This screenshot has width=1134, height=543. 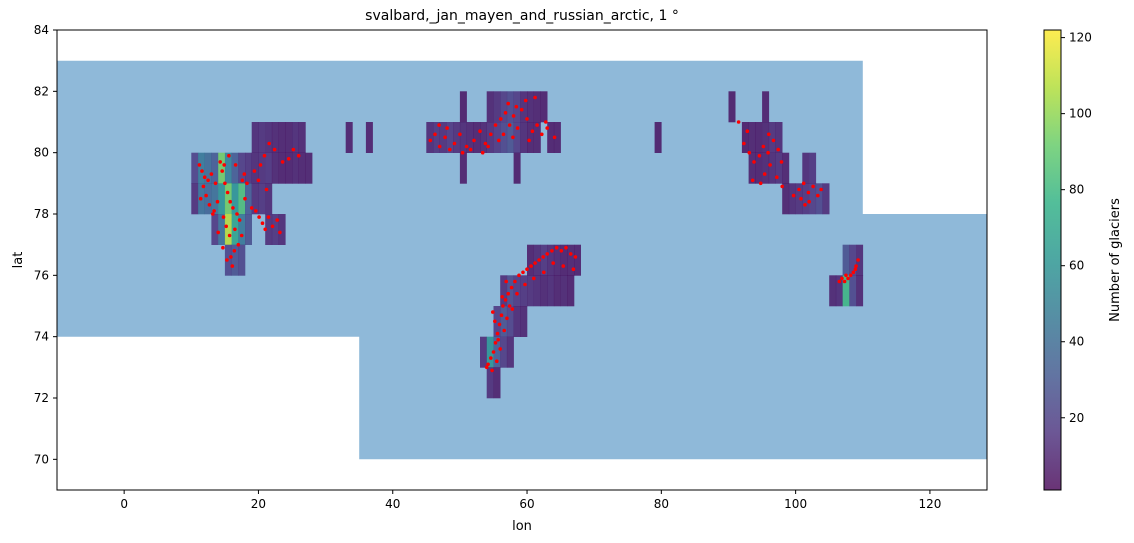 I want to click on colorbar-gradient, so click(x=1052, y=260).